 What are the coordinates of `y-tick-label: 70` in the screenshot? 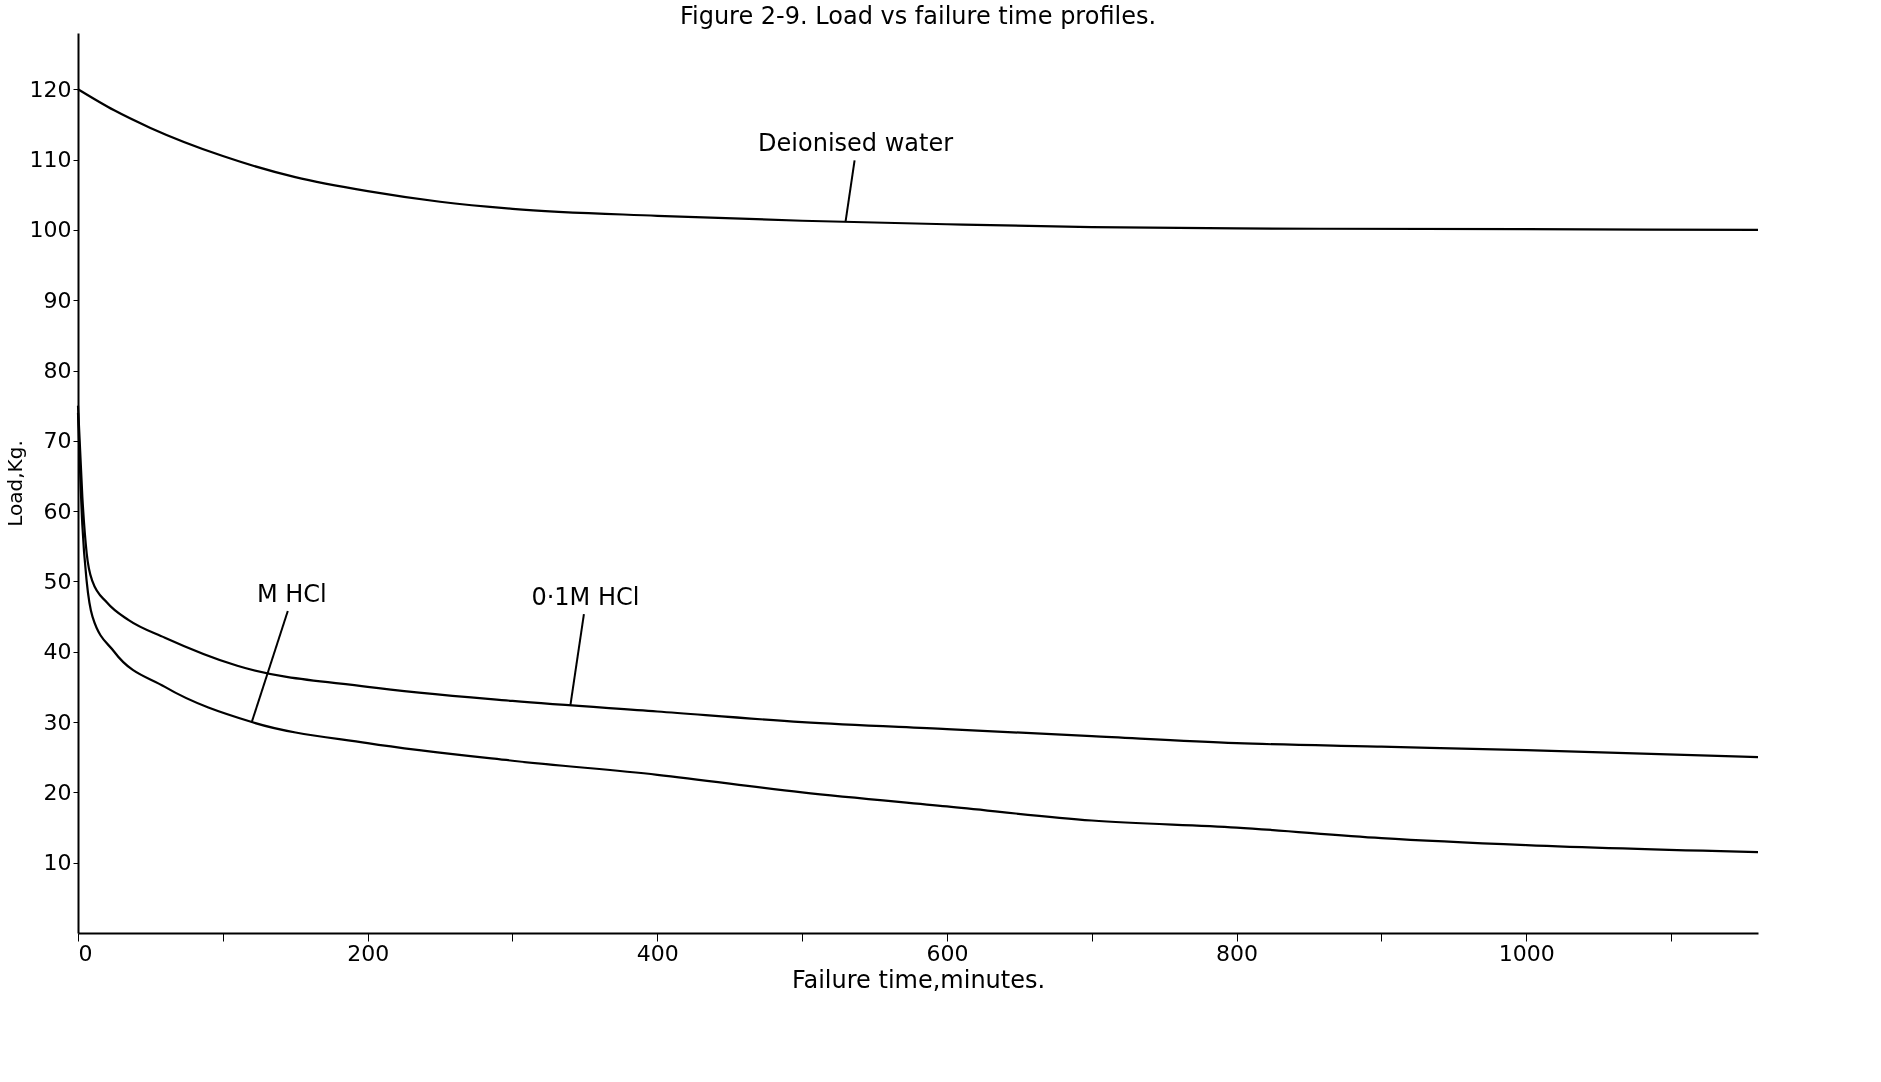 It's located at (57, 441).